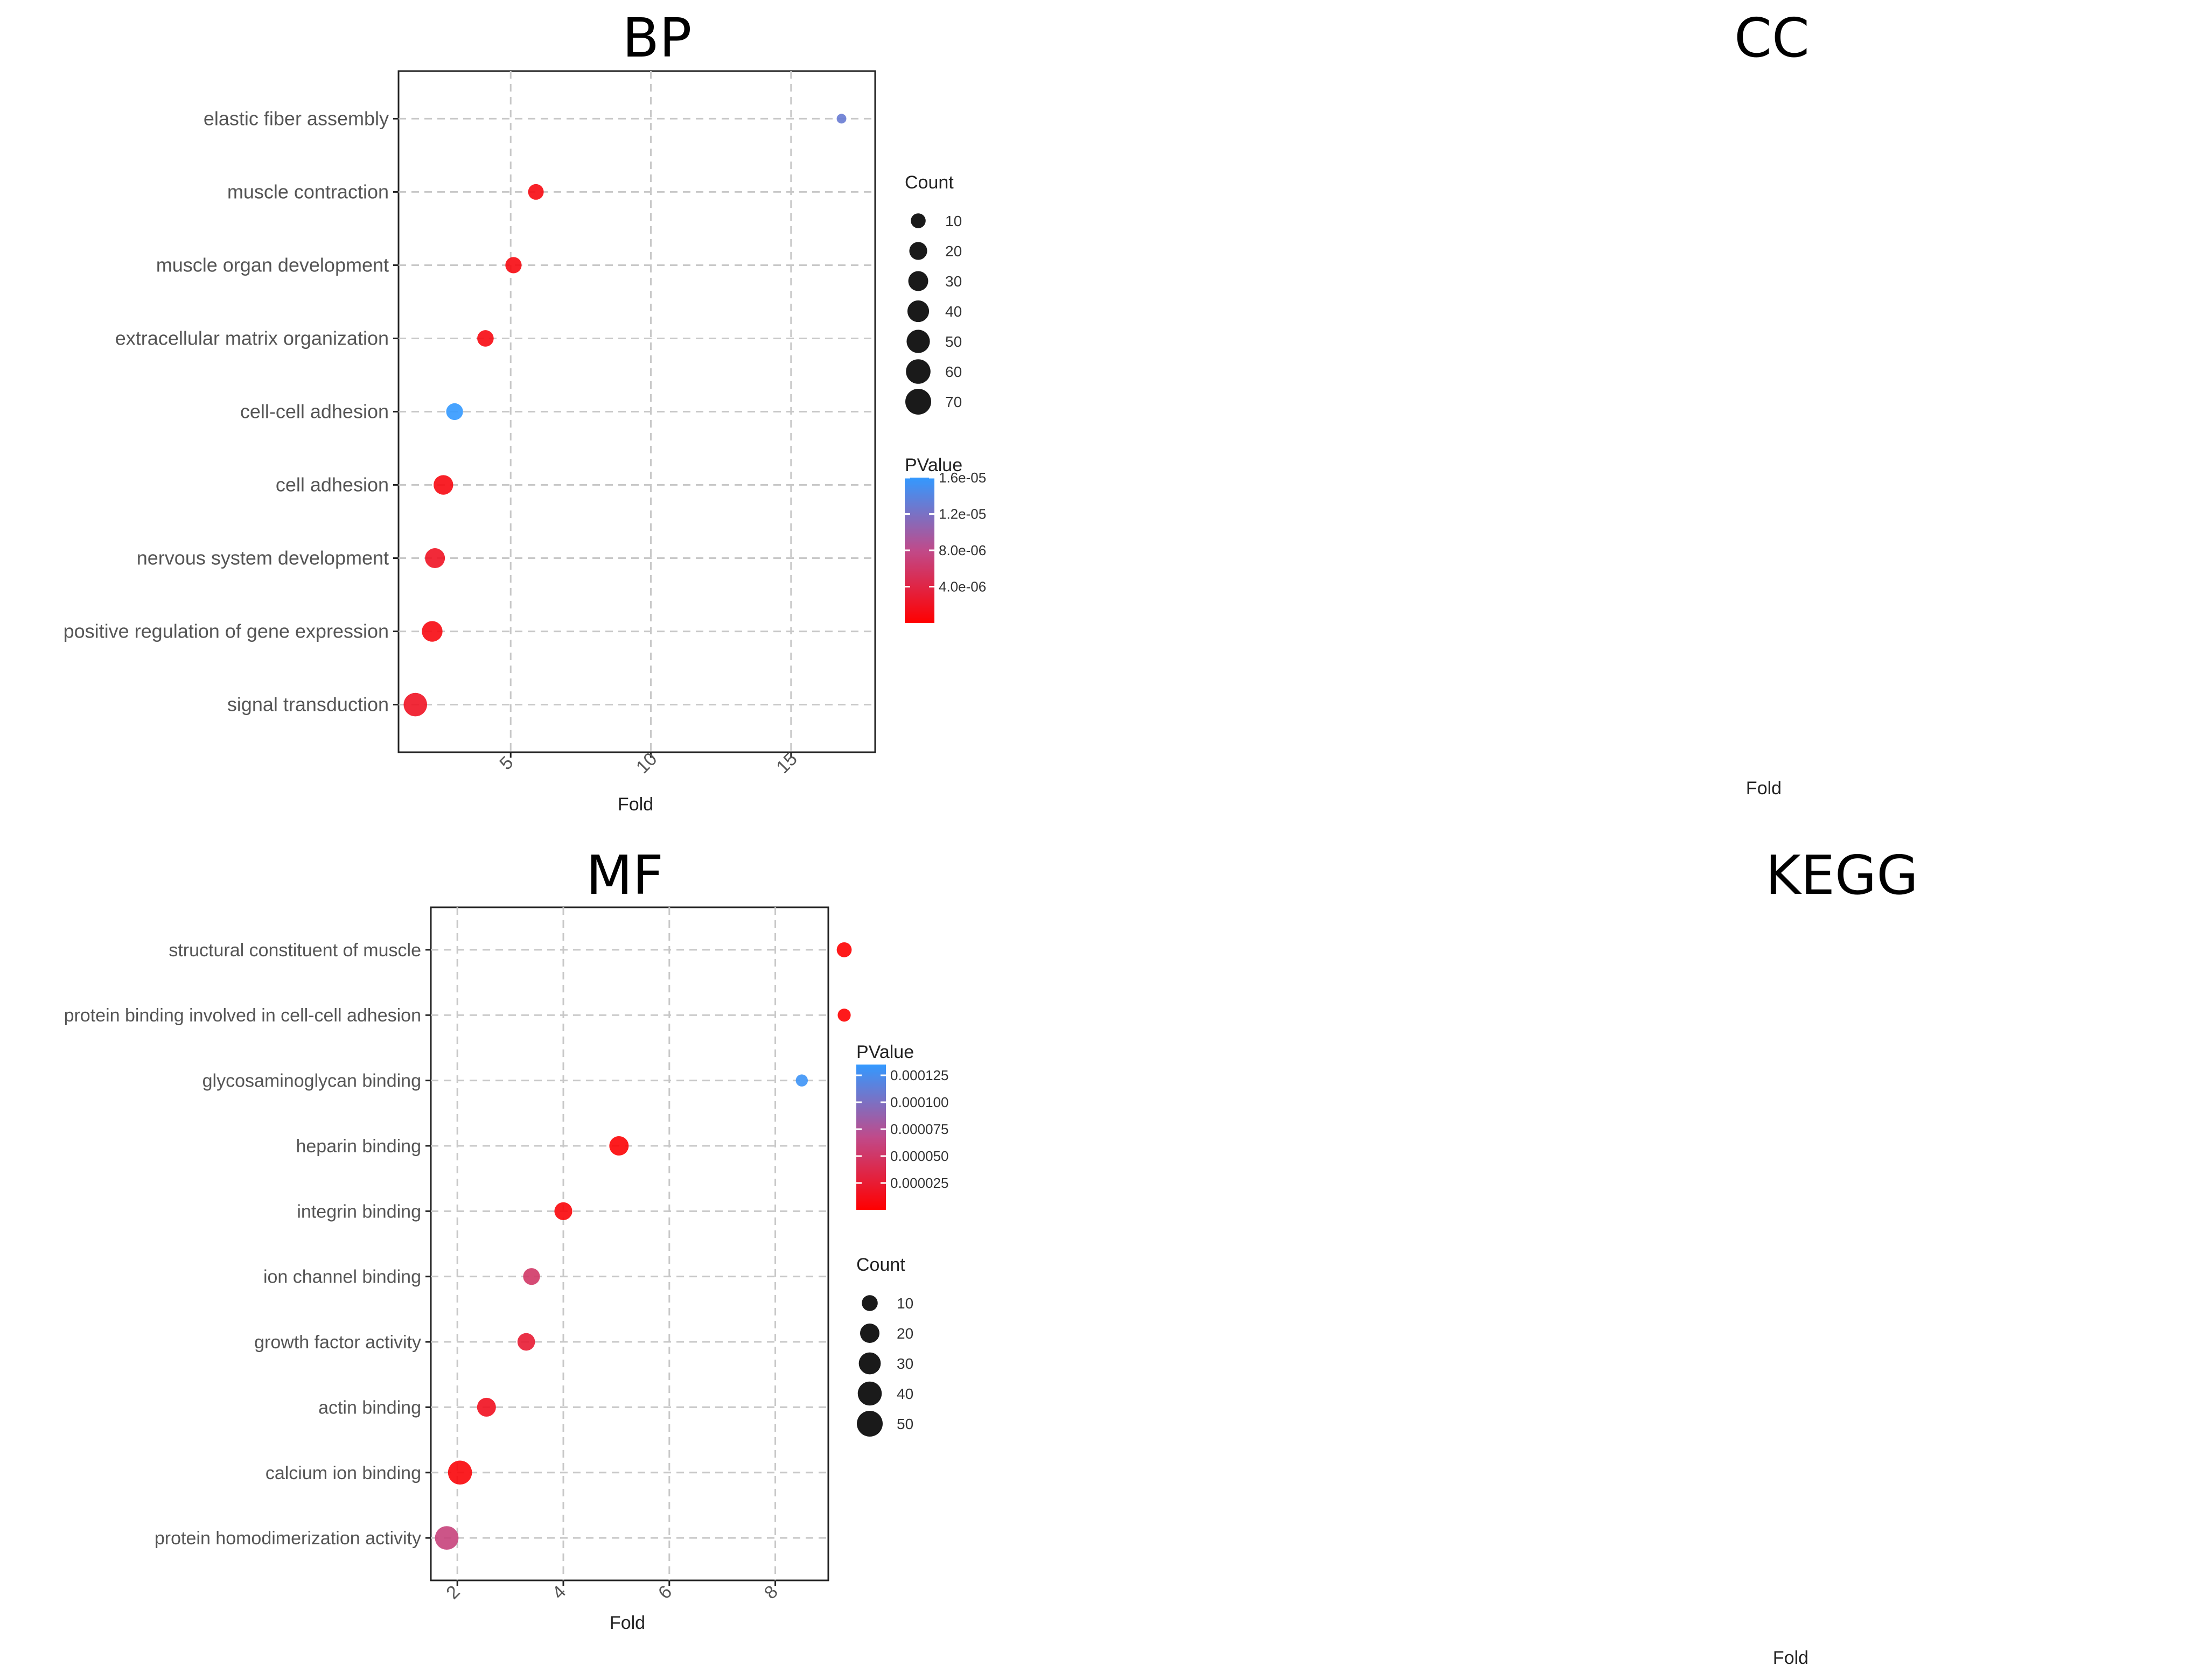 Image resolution: width=2193 pixels, height=1680 pixels. I want to click on x-tick-label: 5, so click(506, 763).